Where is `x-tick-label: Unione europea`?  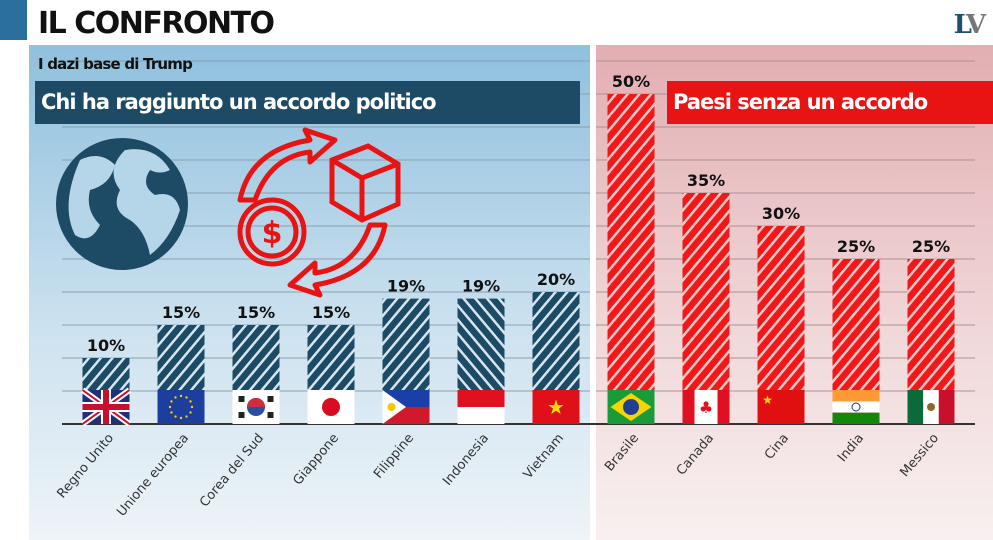 x-tick-label: Unione europea is located at coordinates (153, 475).